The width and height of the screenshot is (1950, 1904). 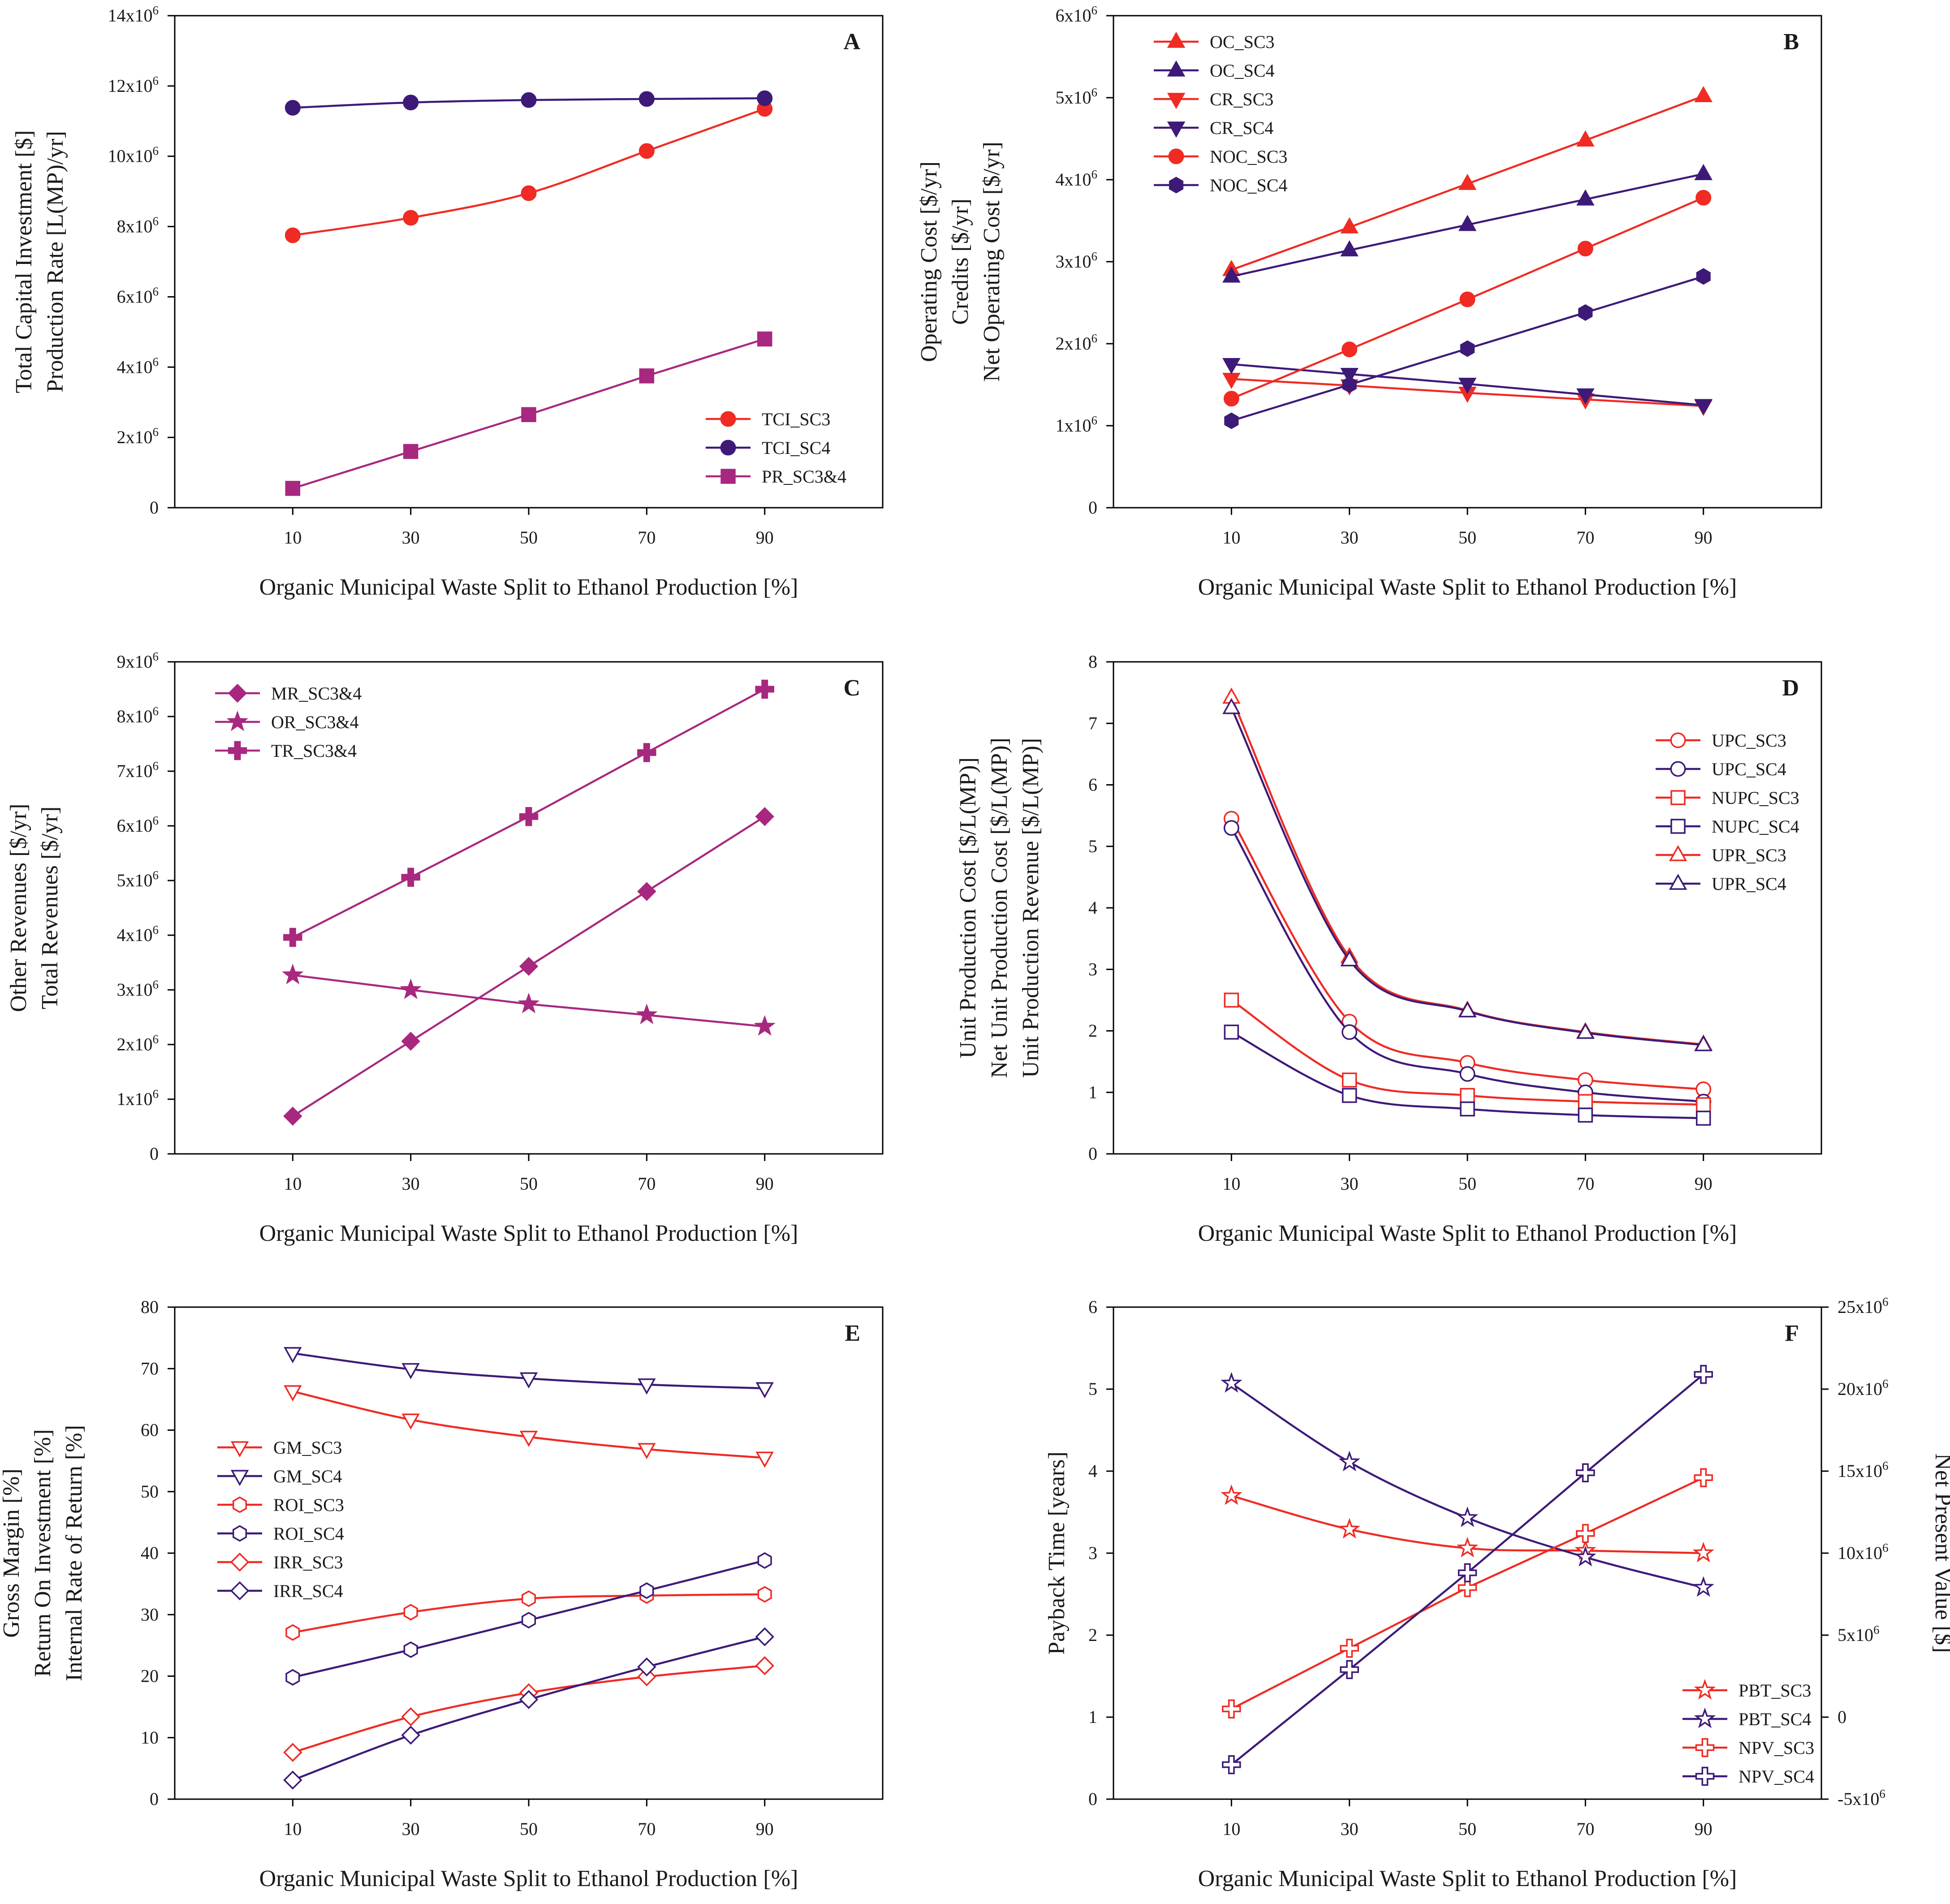 I want to click on legend-label: GM_SC4, so click(x=307, y=1476).